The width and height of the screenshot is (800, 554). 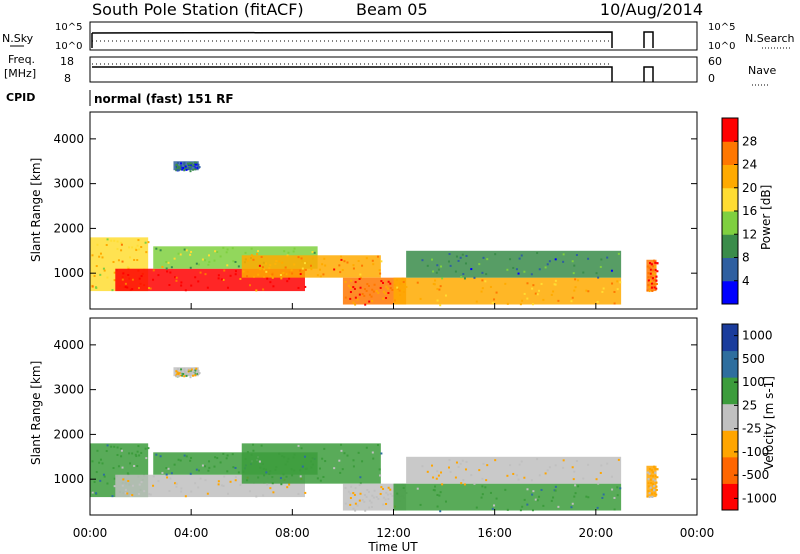 I want to click on velocity-y-tick-label: 3000, so click(x=68, y=390).